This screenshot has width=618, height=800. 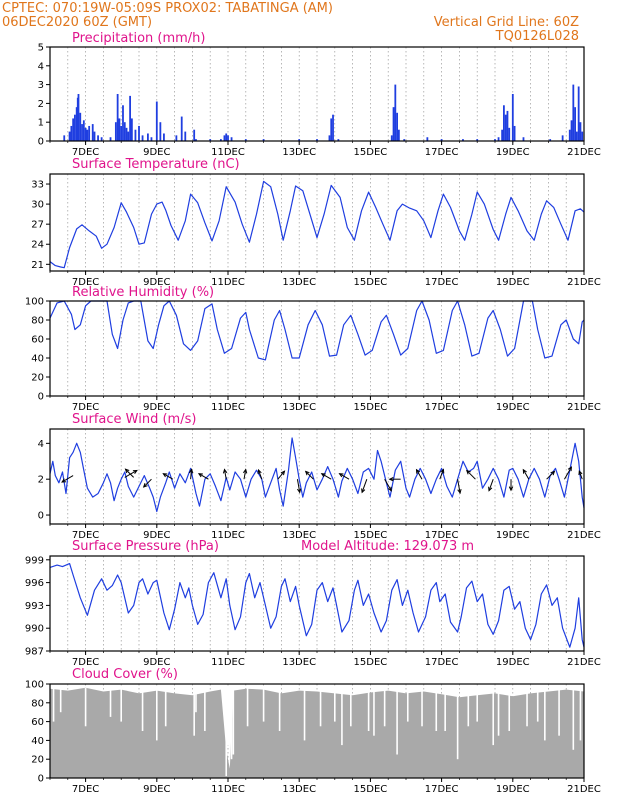 I want to click on y-tick-label: 20, so click(x=37, y=378).